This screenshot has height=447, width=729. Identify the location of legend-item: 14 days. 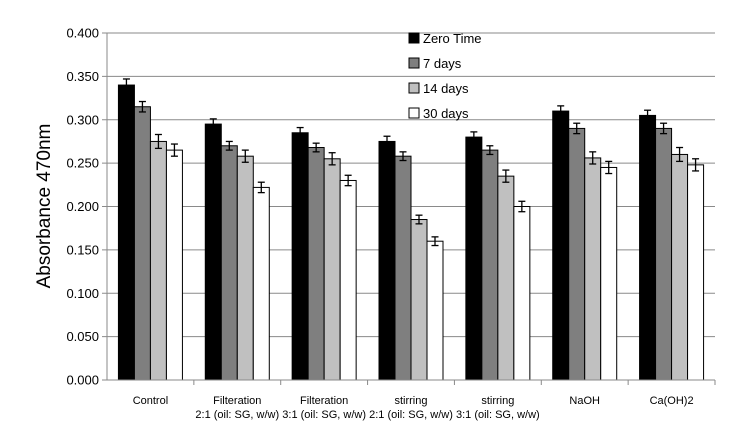
(438, 88).